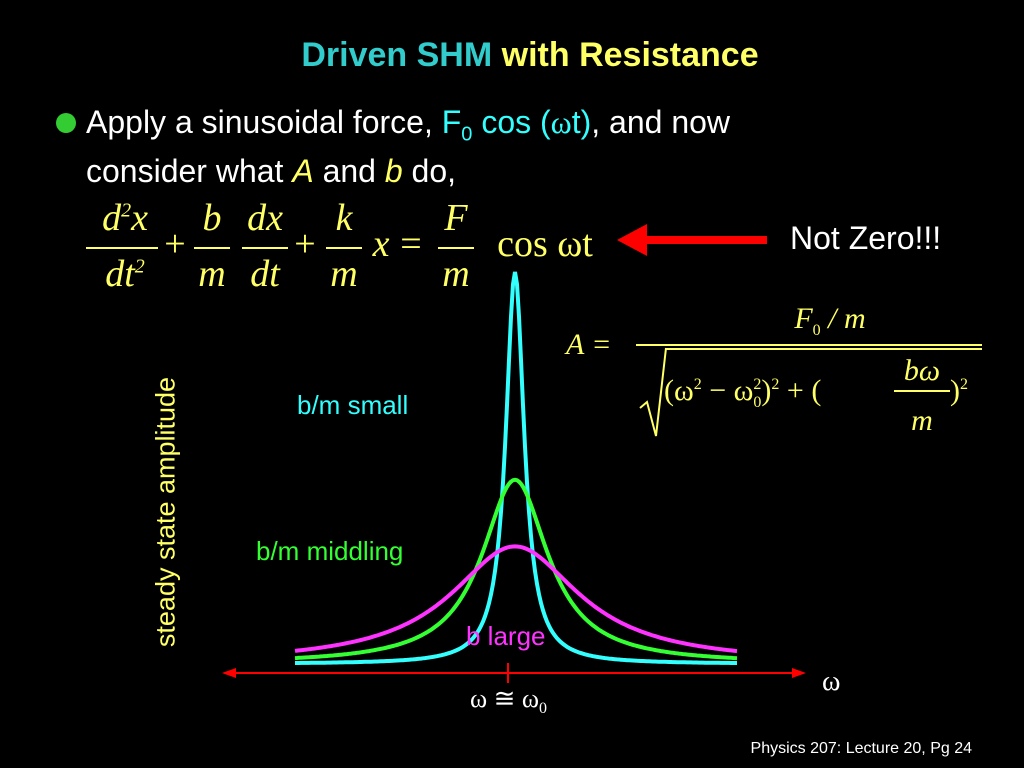 The image size is (1024, 768). Describe the element at coordinates (561, 122) in the screenshot. I see `force-omega: ω` at that location.